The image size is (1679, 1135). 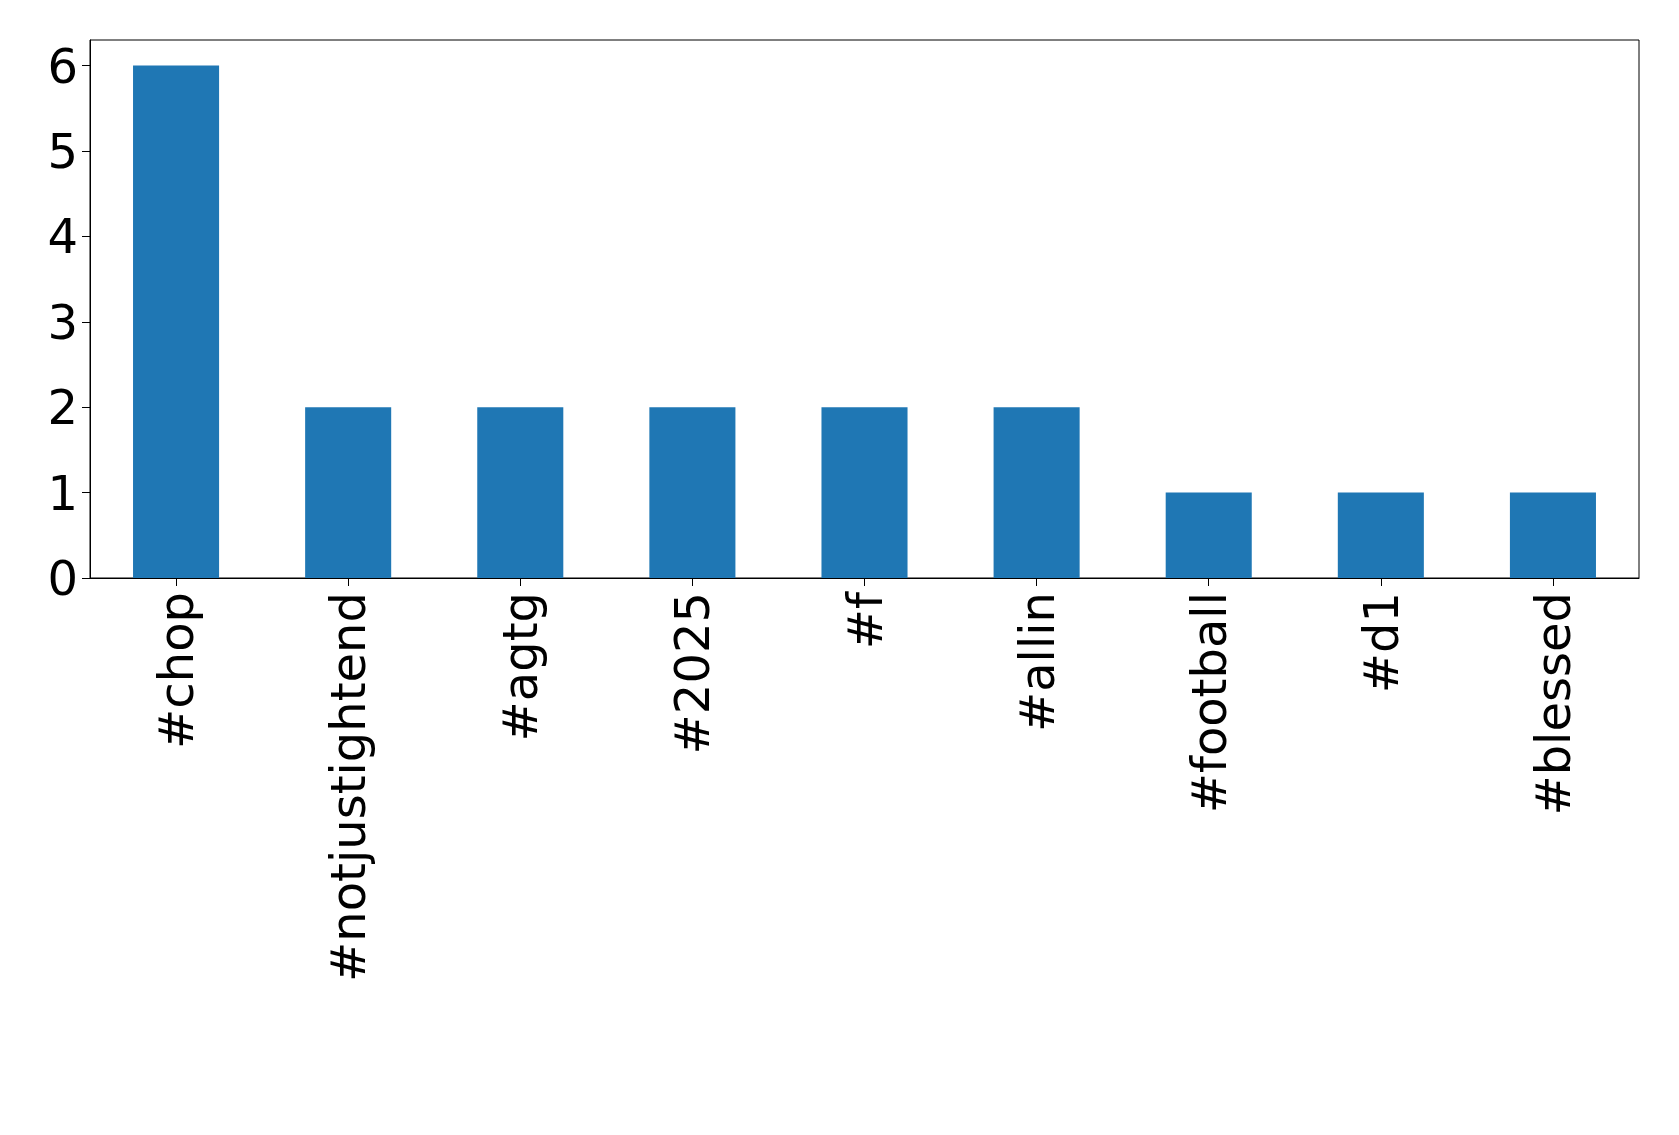 What do you see at coordinates (62, 236) in the screenshot?
I see `y-tick-label: 4` at bounding box center [62, 236].